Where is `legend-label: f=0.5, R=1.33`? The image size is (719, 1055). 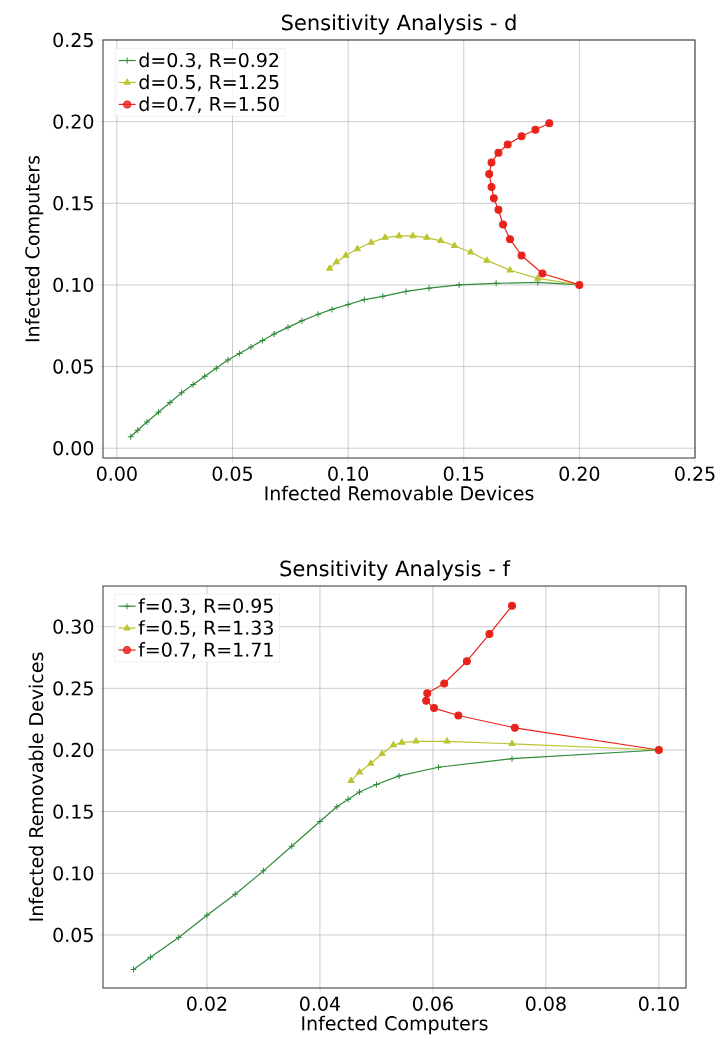
legend-label: f=0.5, R=1.33 is located at coordinates (205, 628).